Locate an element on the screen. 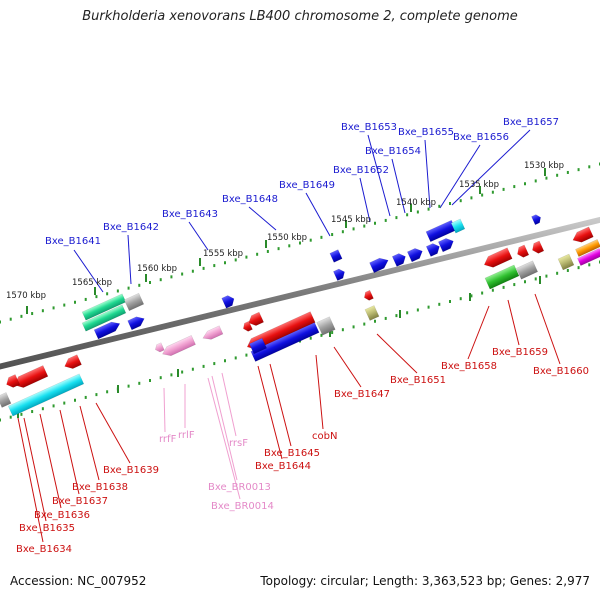 This screenshot has width=600, height=600. accession-text: Accession: NC_007952 is located at coordinates (78, 581).